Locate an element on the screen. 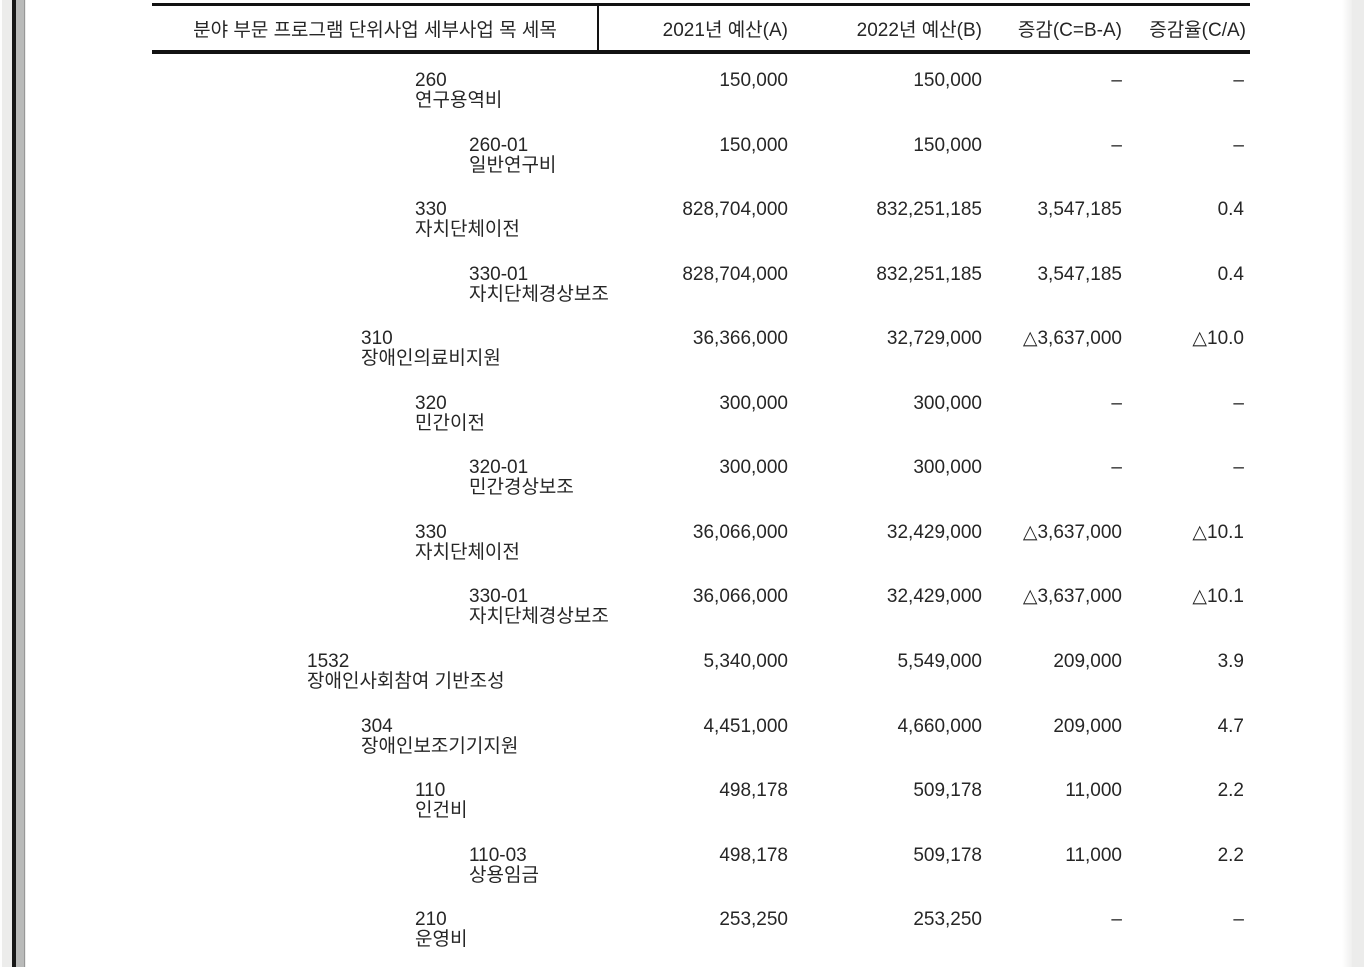  cell-budget-2022: 5,549,000 is located at coordinates (939, 661).